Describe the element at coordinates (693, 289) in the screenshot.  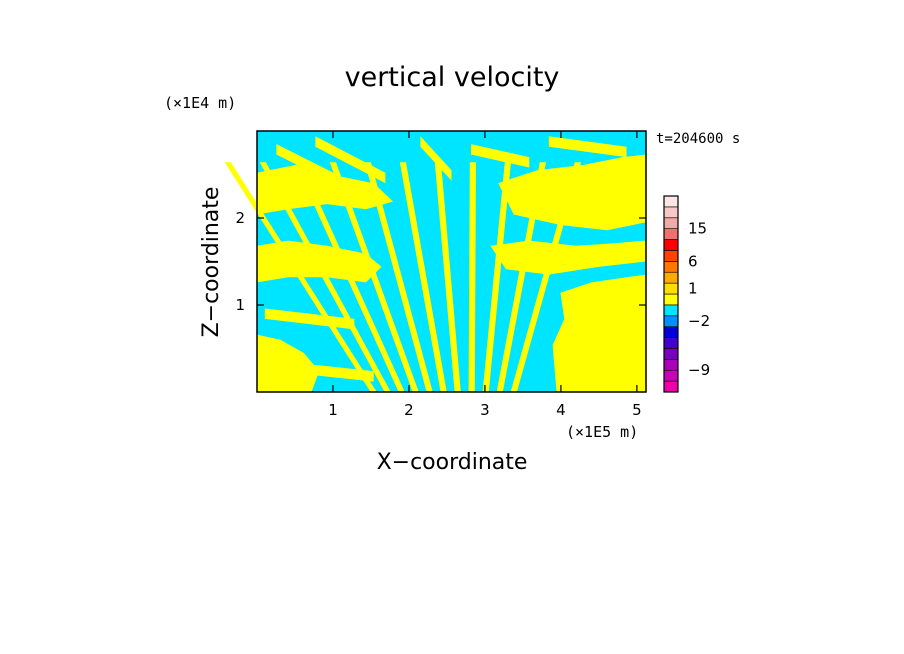
I see `colorbar-tick-label: 1` at that location.